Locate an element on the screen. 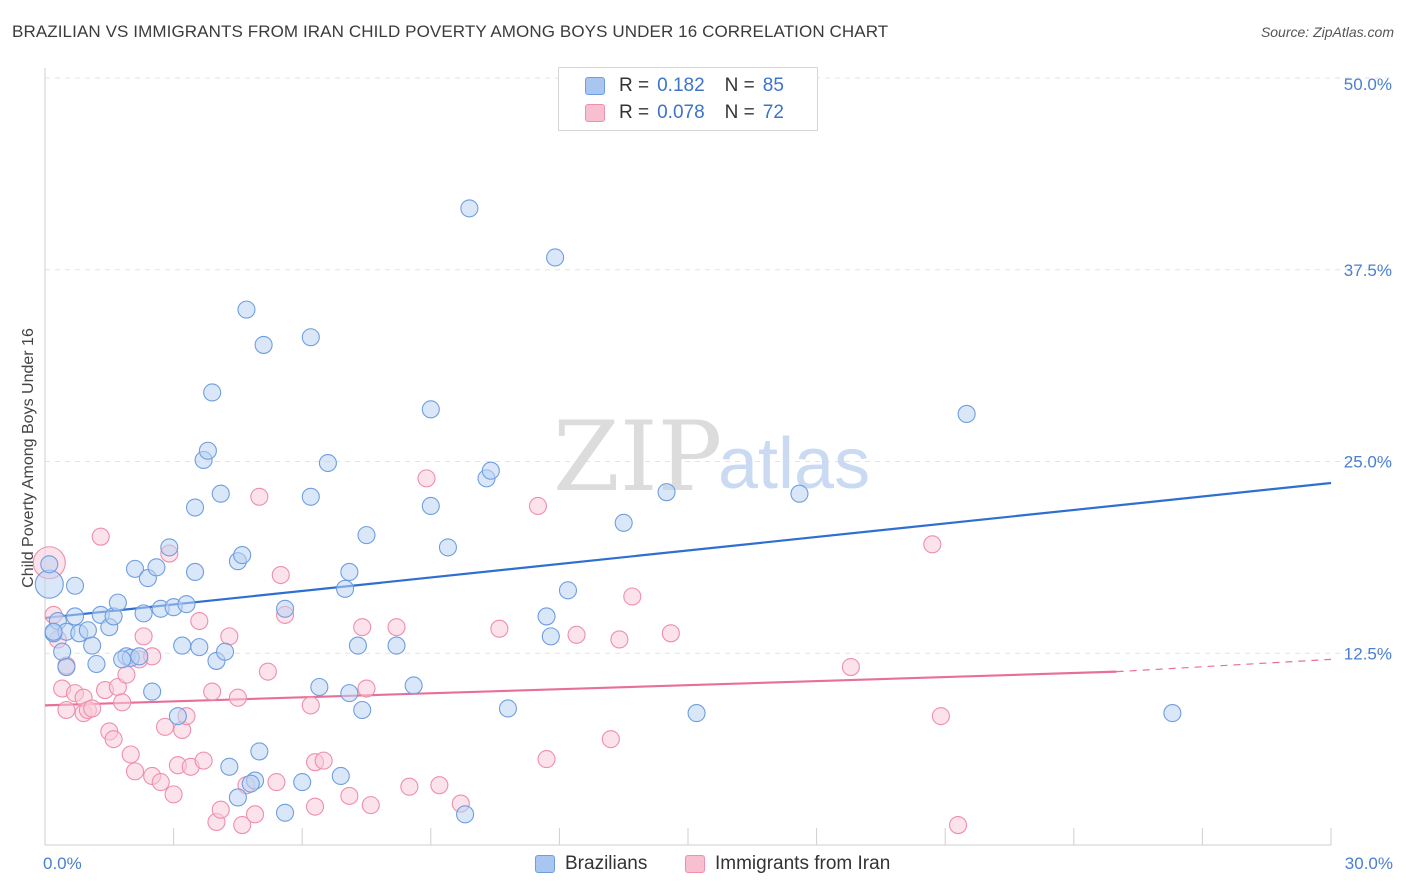  legend-row-brazilians: R = 0.182 N = 85 is located at coordinates (684, 86).